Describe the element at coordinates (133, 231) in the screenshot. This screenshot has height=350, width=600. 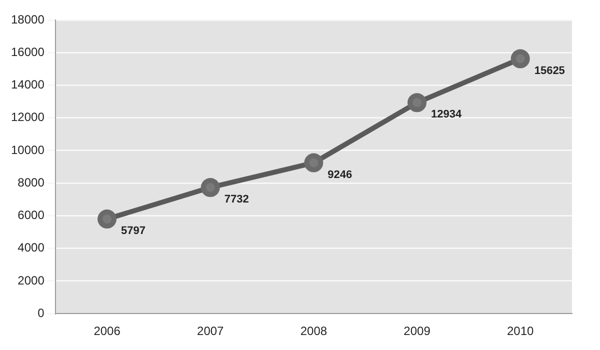
I see `data-label: 5797` at that location.